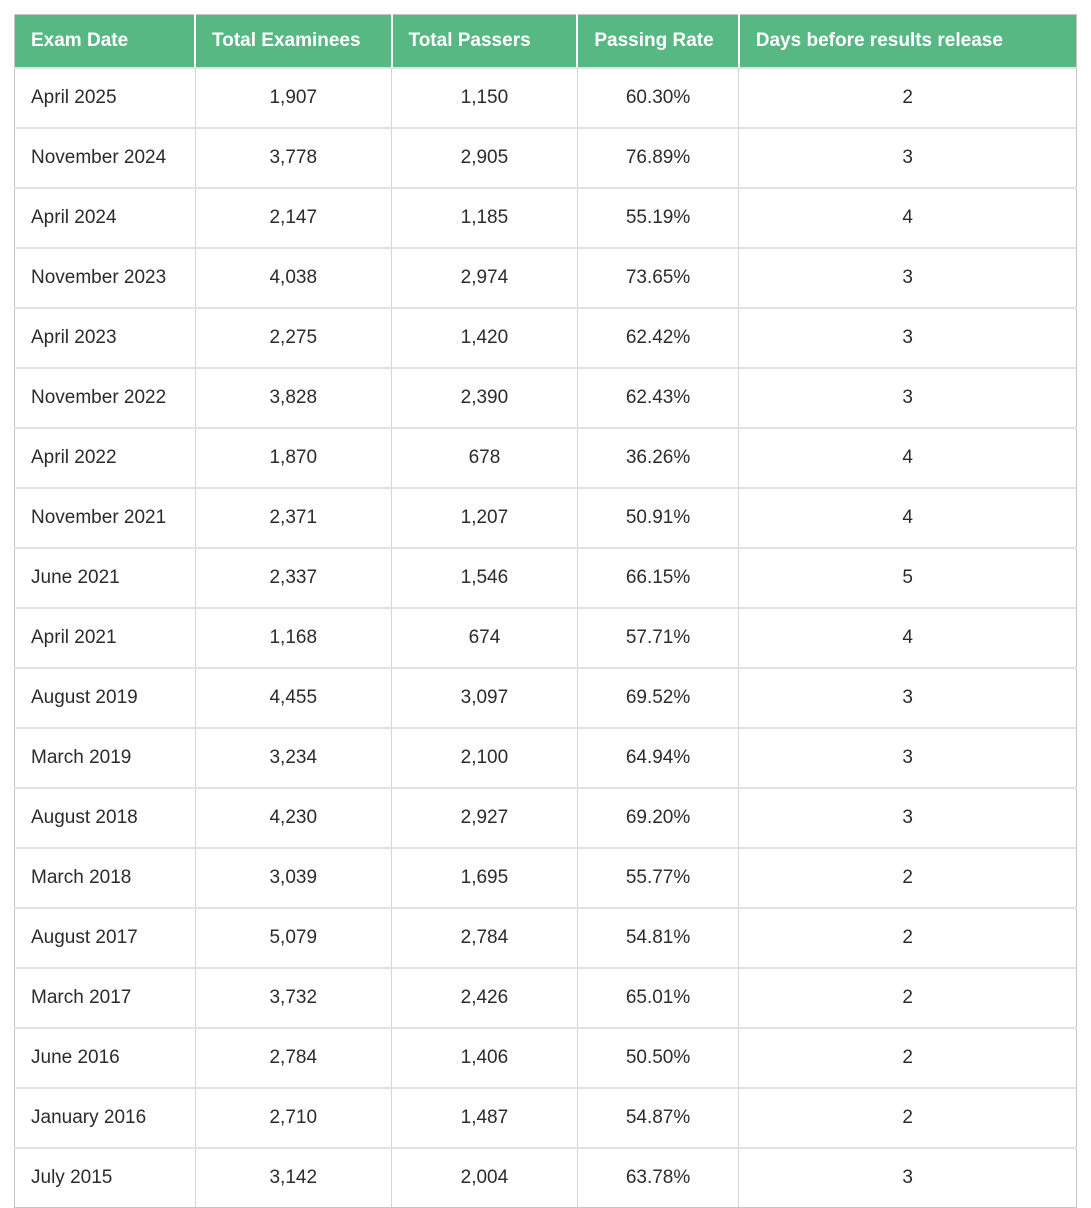  I want to click on cell-exam-date: March 2017, so click(105, 998).